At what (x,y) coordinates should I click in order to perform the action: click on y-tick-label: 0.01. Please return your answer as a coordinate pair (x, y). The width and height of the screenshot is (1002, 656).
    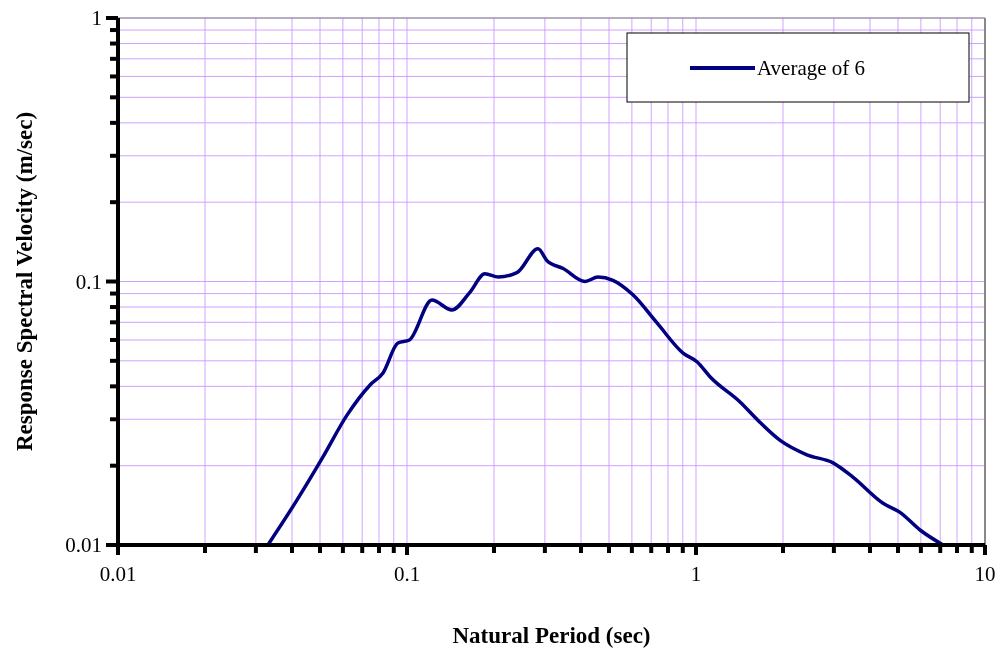
    Looking at the image, I should click on (83, 545).